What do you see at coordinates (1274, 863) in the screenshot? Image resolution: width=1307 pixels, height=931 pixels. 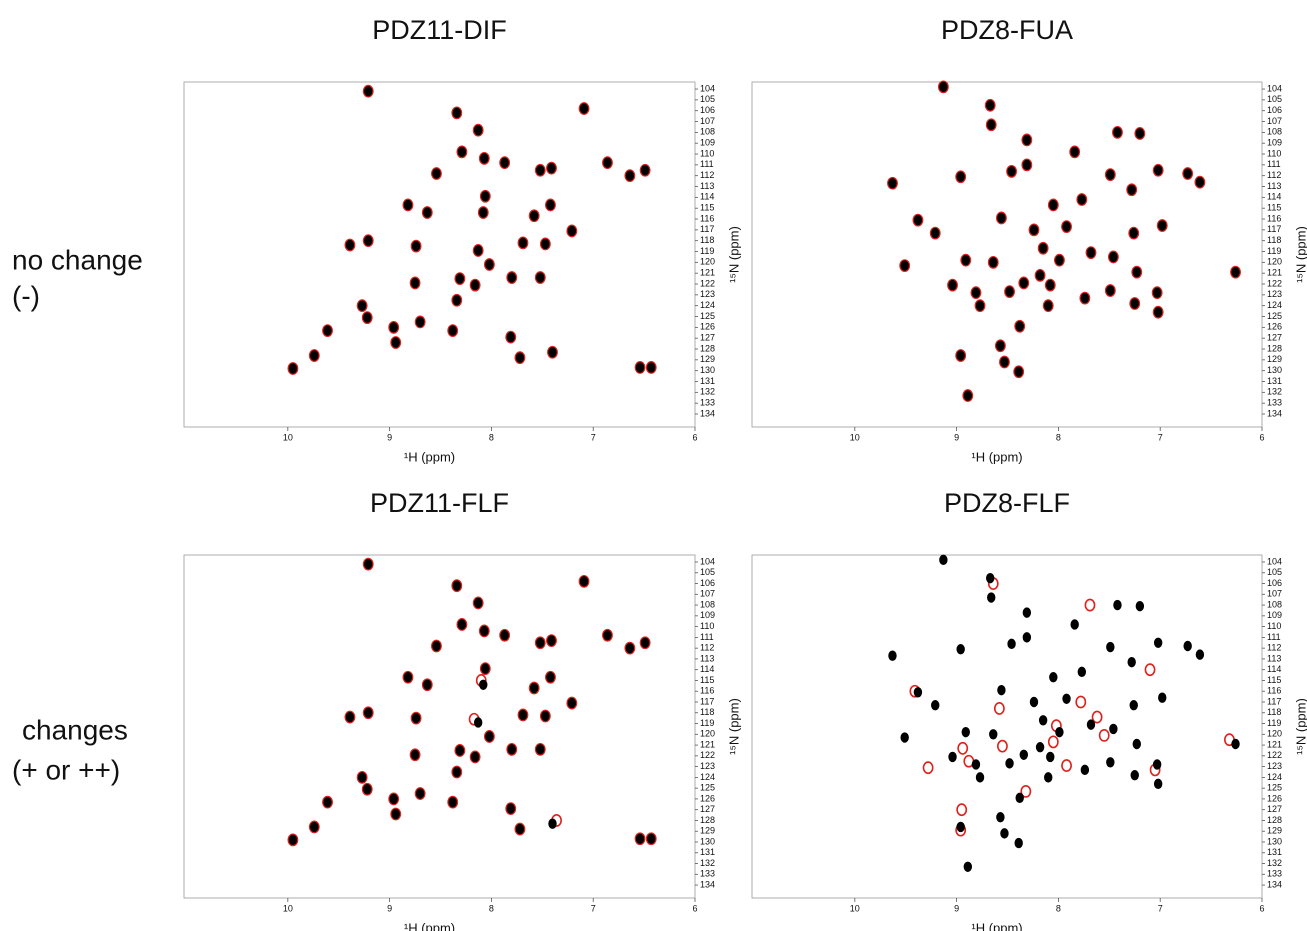 I see `y-tick-label: 132` at bounding box center [1274, 863].